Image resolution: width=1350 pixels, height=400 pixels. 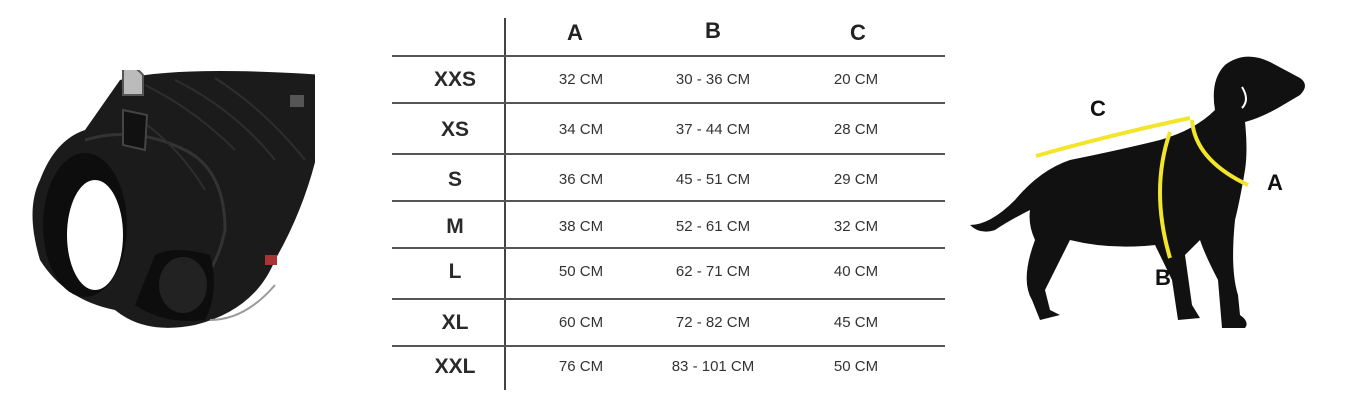 What do you see at coordinates (858, 32) in the screenshot?
I see `column-header-c: C` at bounding box center [858, 32].